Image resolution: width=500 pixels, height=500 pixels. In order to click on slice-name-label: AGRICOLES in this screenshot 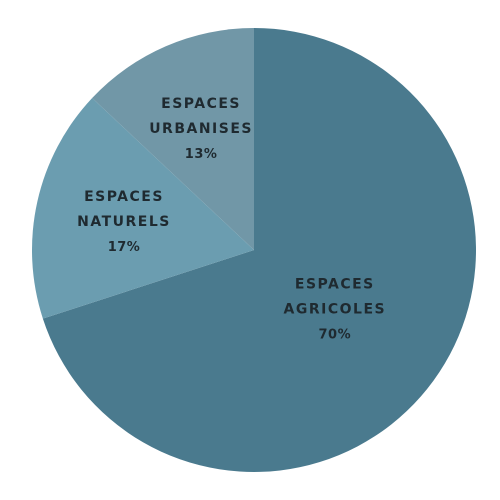, I will do `click(335, 310)`.